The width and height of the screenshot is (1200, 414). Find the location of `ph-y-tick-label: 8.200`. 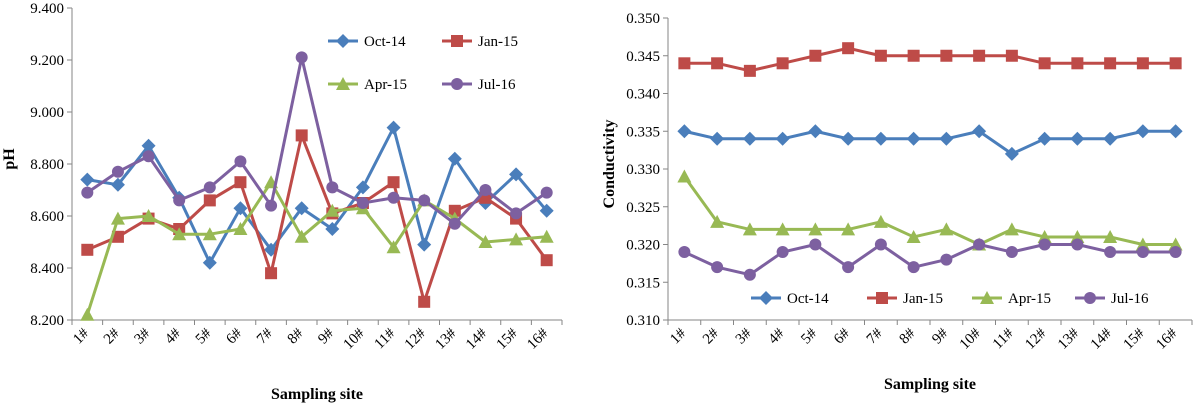

ph-y-tick-label: 8.200 is located at coordinates (47, 321).